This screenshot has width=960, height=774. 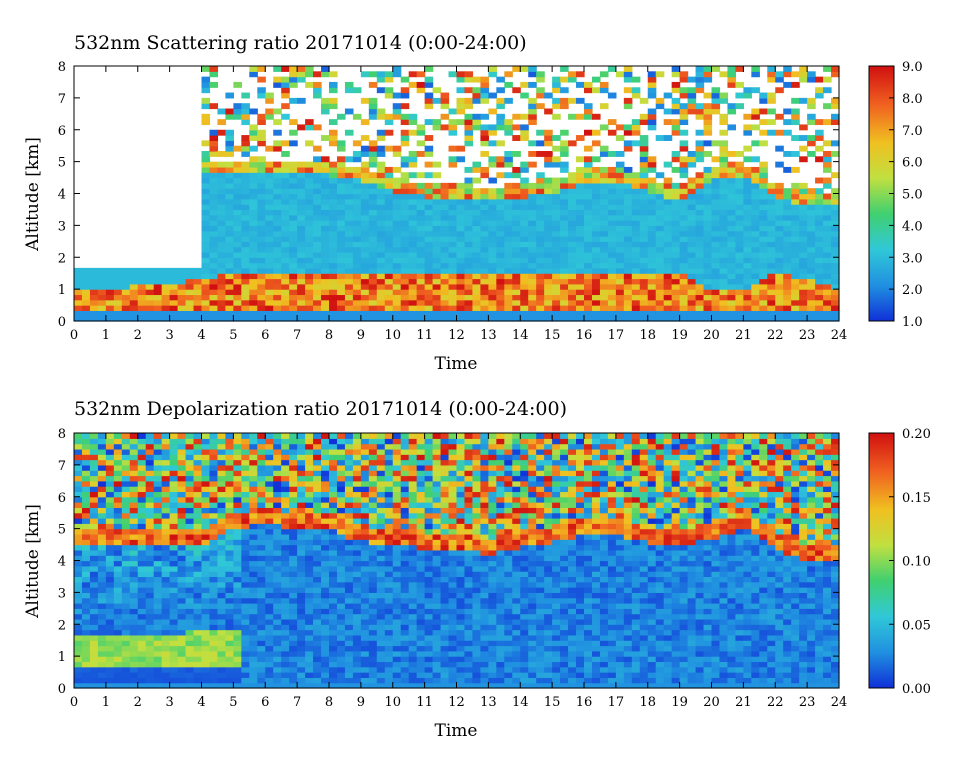 I want to click on x-tick-label: 9, so click(x=361, y=335).